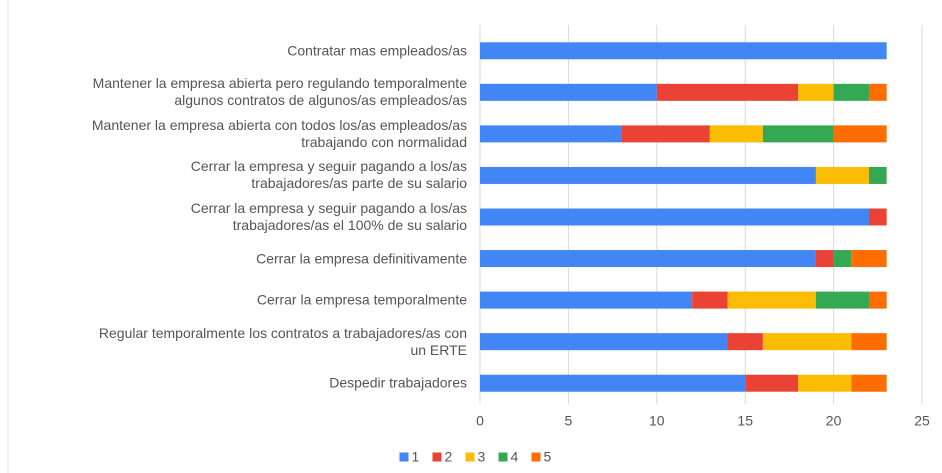  I want to click on legend-label: 1, so click(416, 457).